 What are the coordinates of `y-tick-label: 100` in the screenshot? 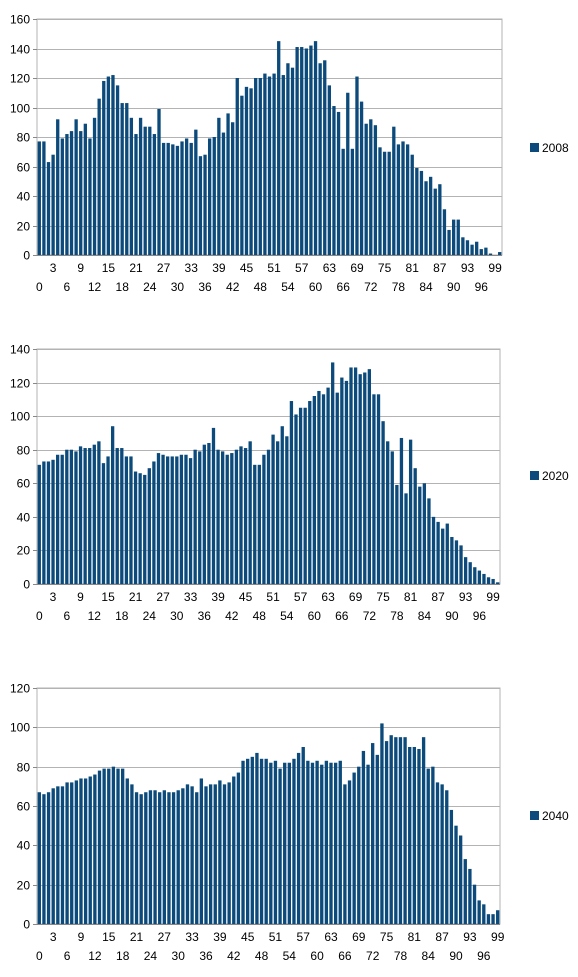 It's located at (20, 728).